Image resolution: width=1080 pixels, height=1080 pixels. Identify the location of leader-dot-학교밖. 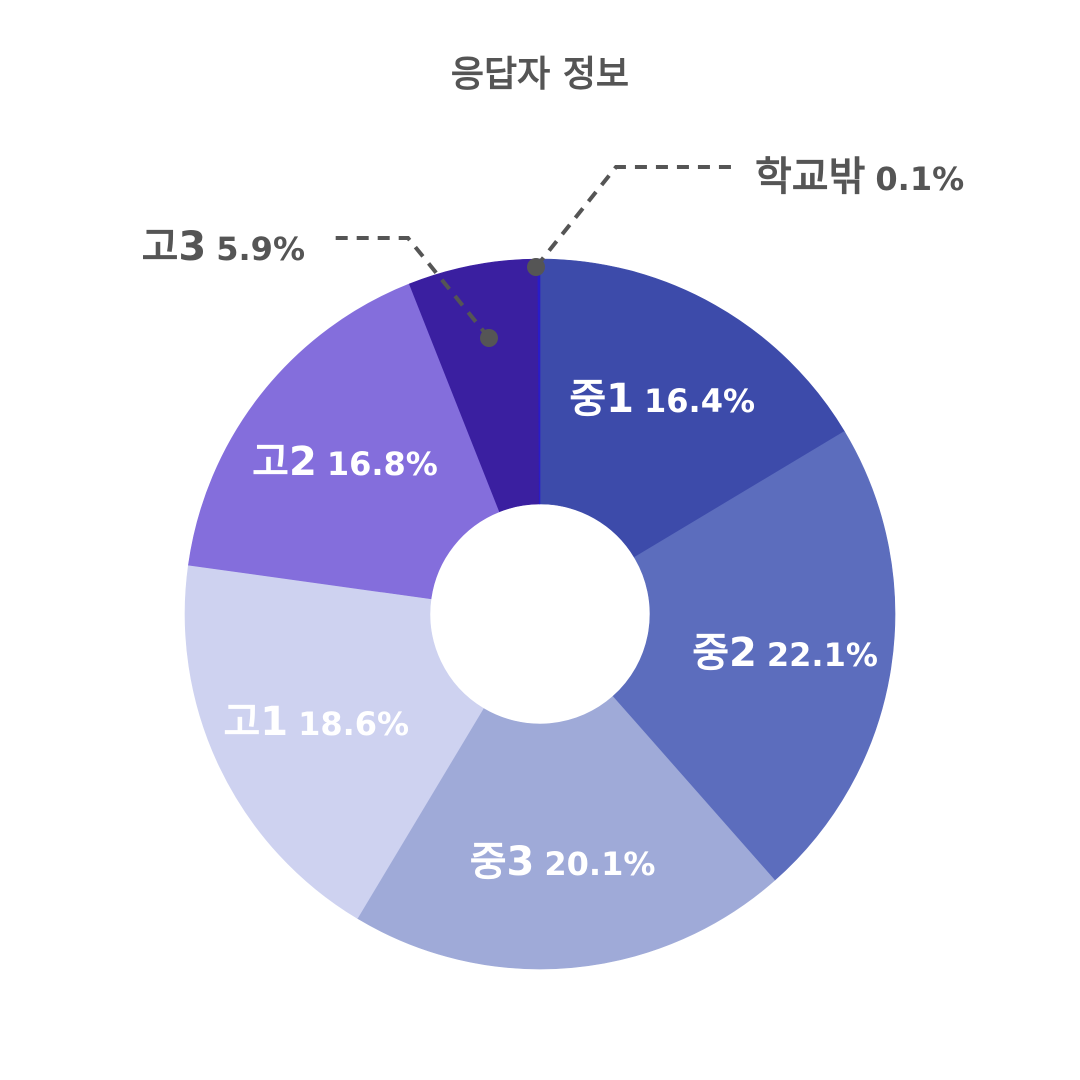
(536, 267).